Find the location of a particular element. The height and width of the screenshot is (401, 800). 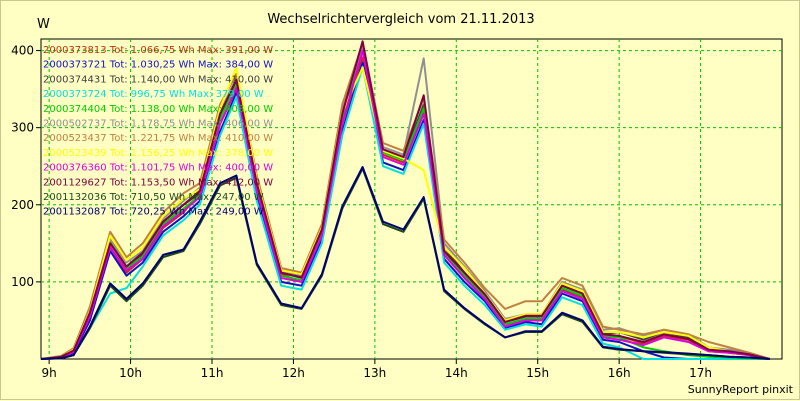

legend-entry-2000373724: 2000373724 Tot: 996,75 Wh Max: 379,00 W is located at coordinates (153, 94).